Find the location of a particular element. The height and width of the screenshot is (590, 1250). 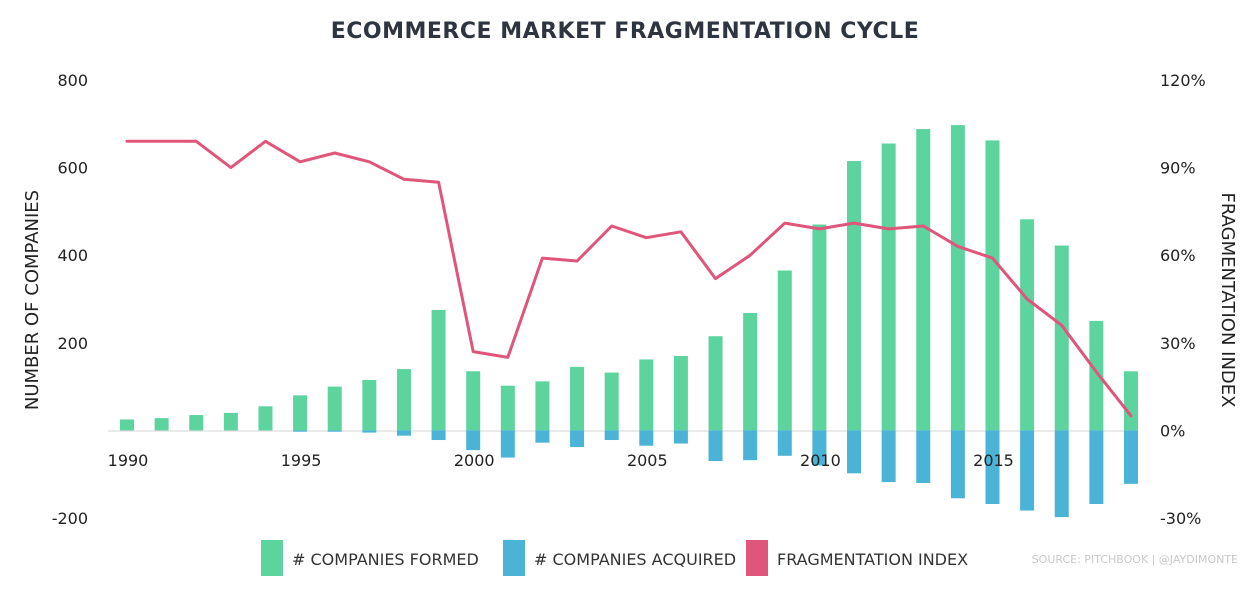

left-axis-tick: 800 is located at coordinates (72, 80).